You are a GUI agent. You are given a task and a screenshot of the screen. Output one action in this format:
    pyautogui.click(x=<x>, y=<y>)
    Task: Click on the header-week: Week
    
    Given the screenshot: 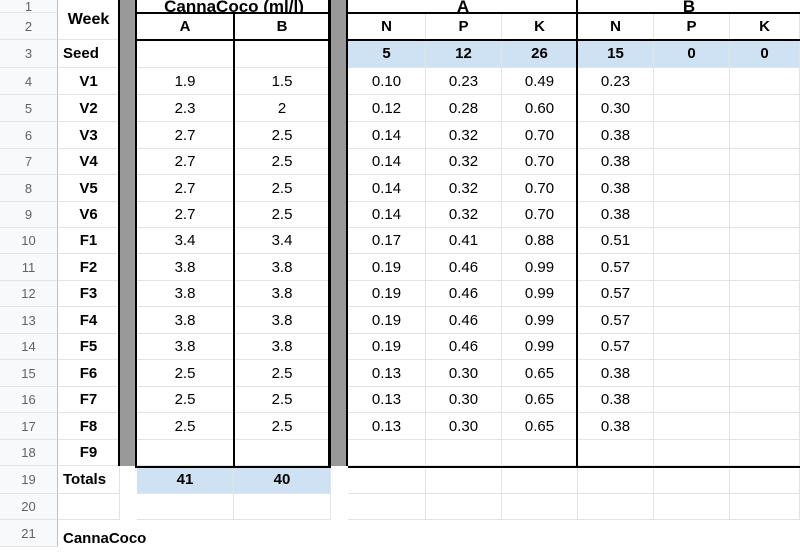 What is the action you would take?
    pyautogui.click(x=89, y=20)
    